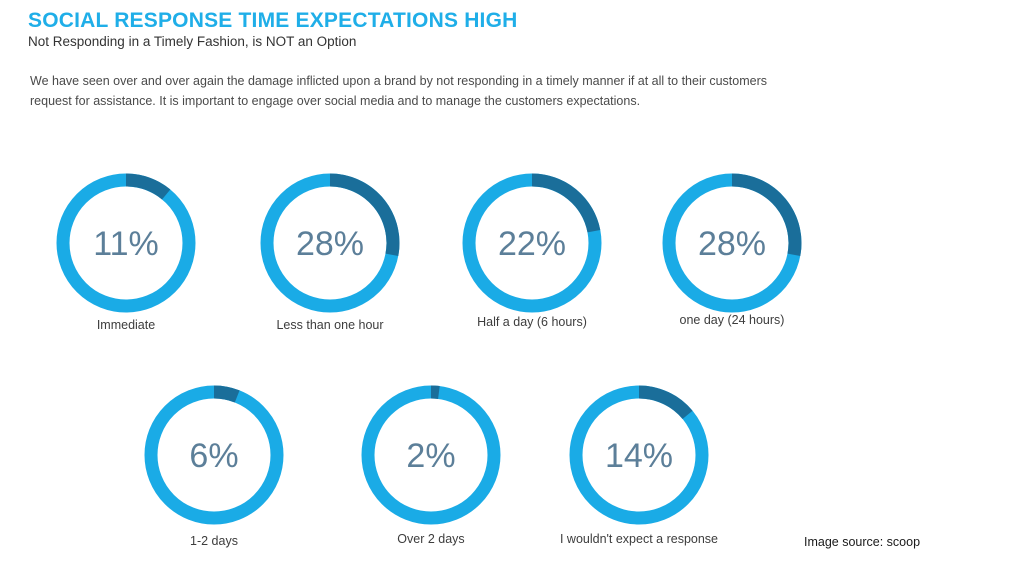  I want to click on donut-one-day-24-hours: 28% one day (24 hours), so click(732, 250).